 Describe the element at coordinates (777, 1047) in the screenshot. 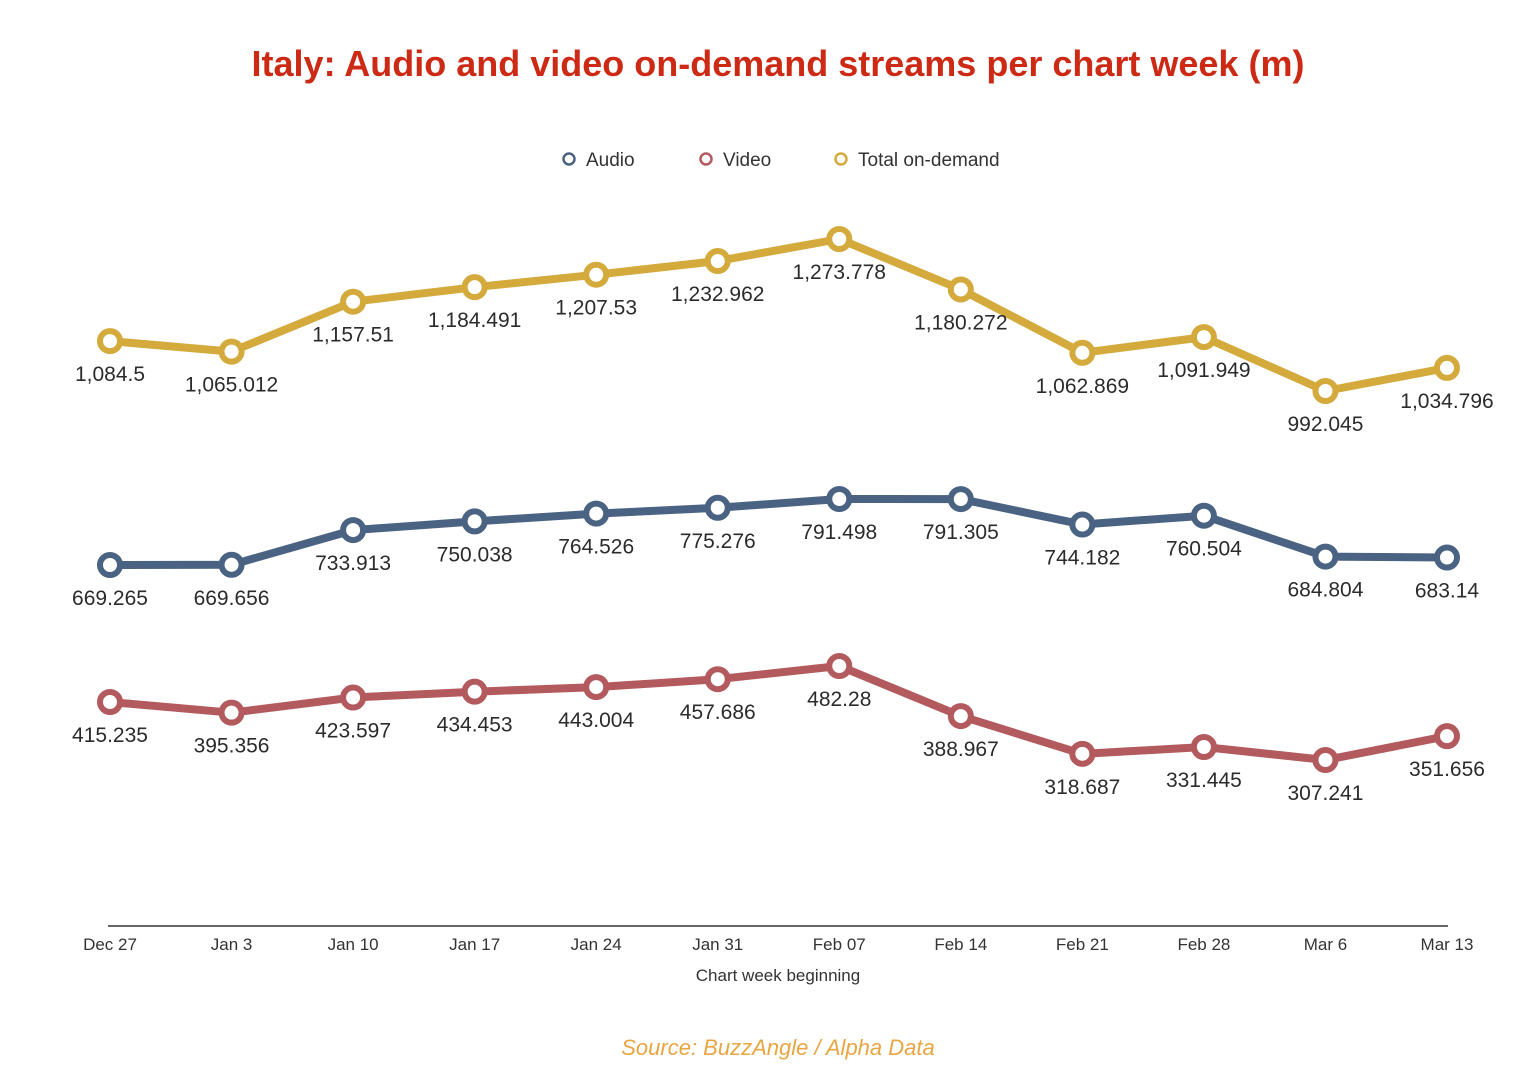

I see `source-note: Source: BuzzAngle / Alpha Data` at that location.